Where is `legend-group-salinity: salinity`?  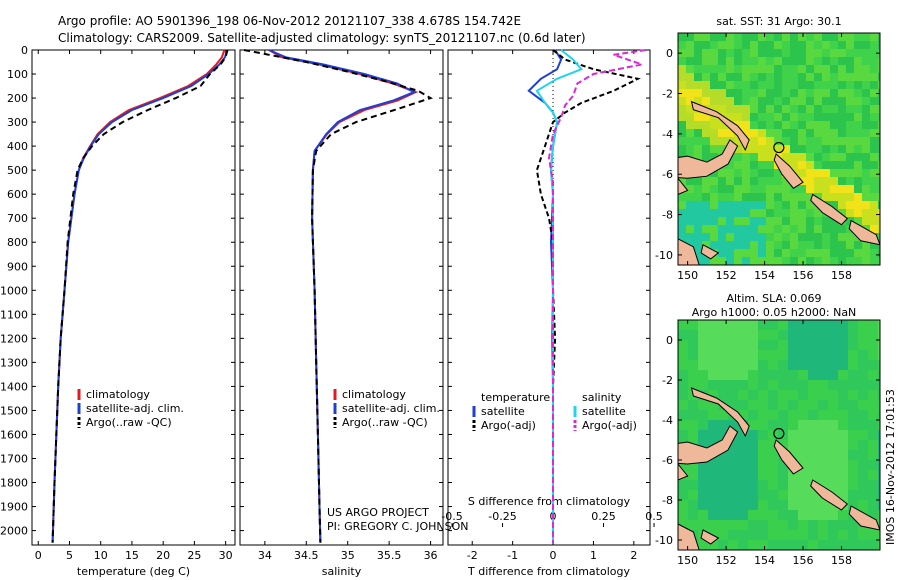 legend-group-salinity: salinity is located at coordinates (602, 397).